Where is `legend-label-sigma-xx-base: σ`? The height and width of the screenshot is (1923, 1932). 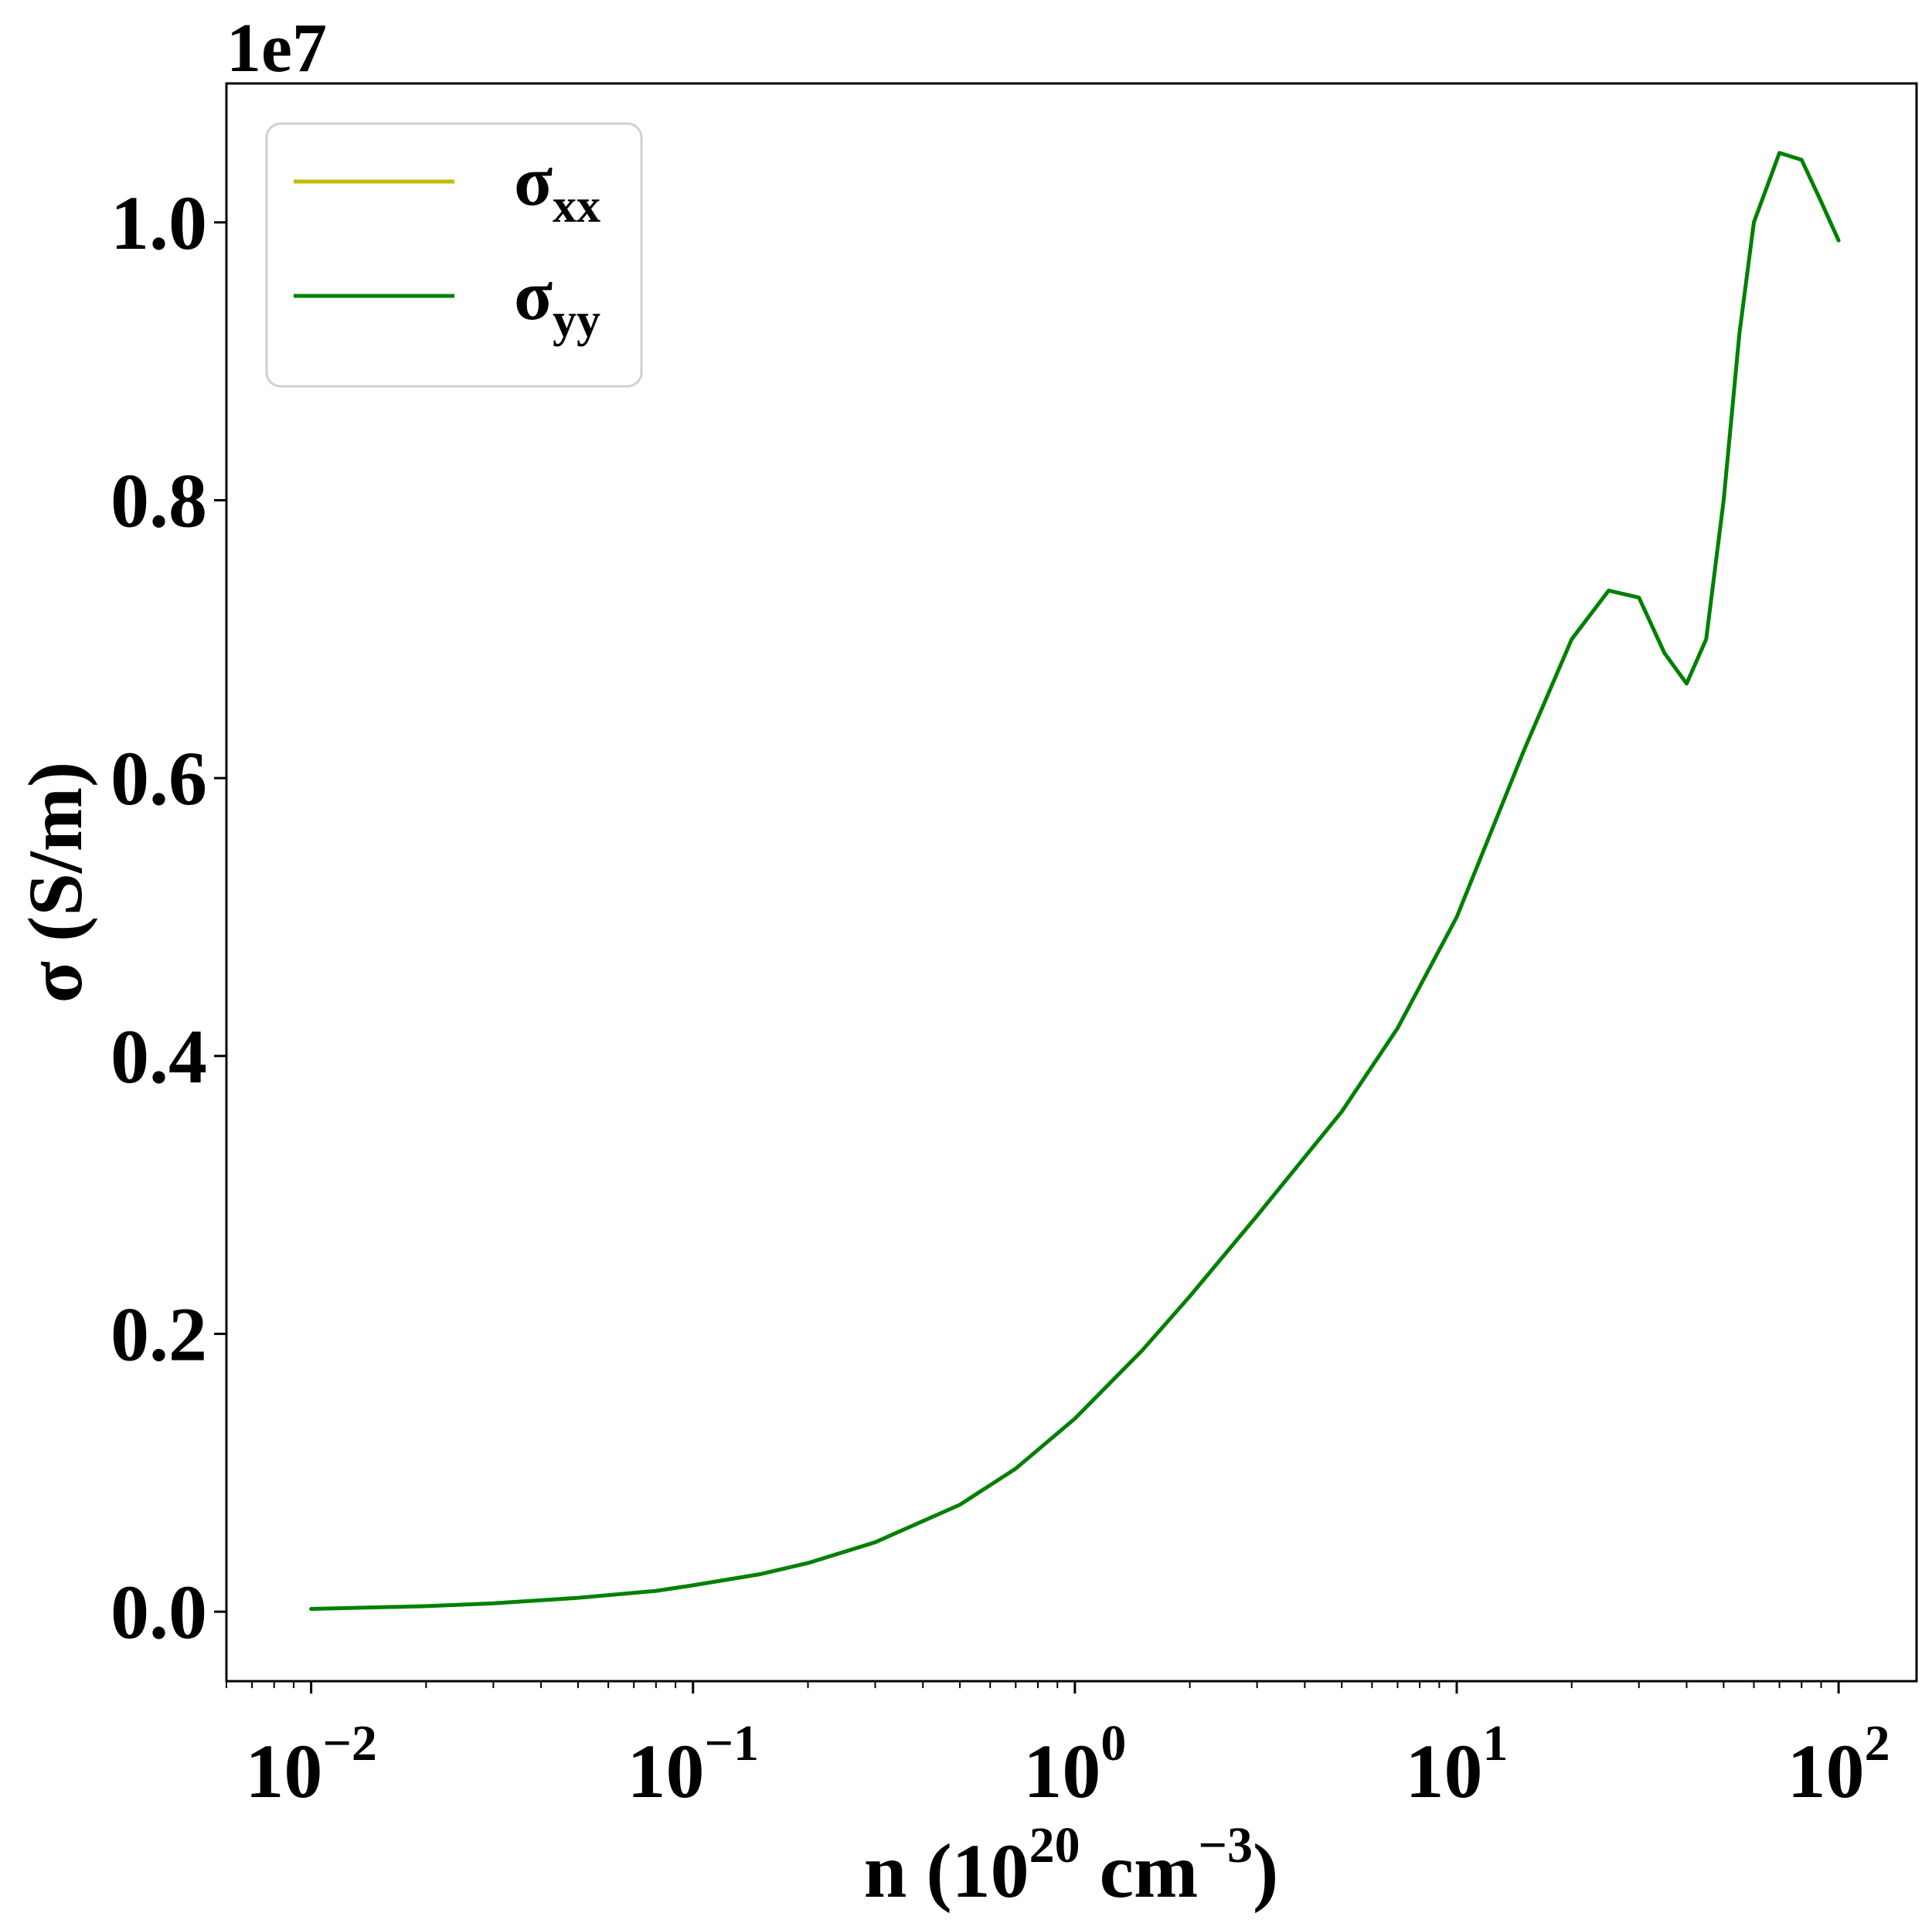
legend-label-sigma-xx-base: σ is located at coordinates (533, 180).